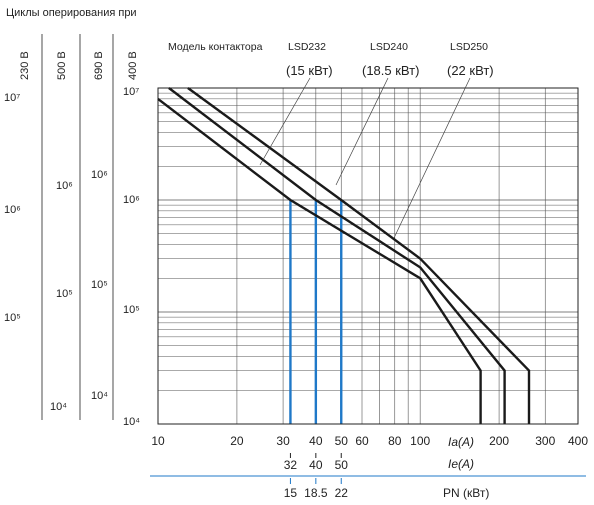 This screenshot has height=505, width=594. I want to click on ia-tick-label: 50, so click(342, 441).